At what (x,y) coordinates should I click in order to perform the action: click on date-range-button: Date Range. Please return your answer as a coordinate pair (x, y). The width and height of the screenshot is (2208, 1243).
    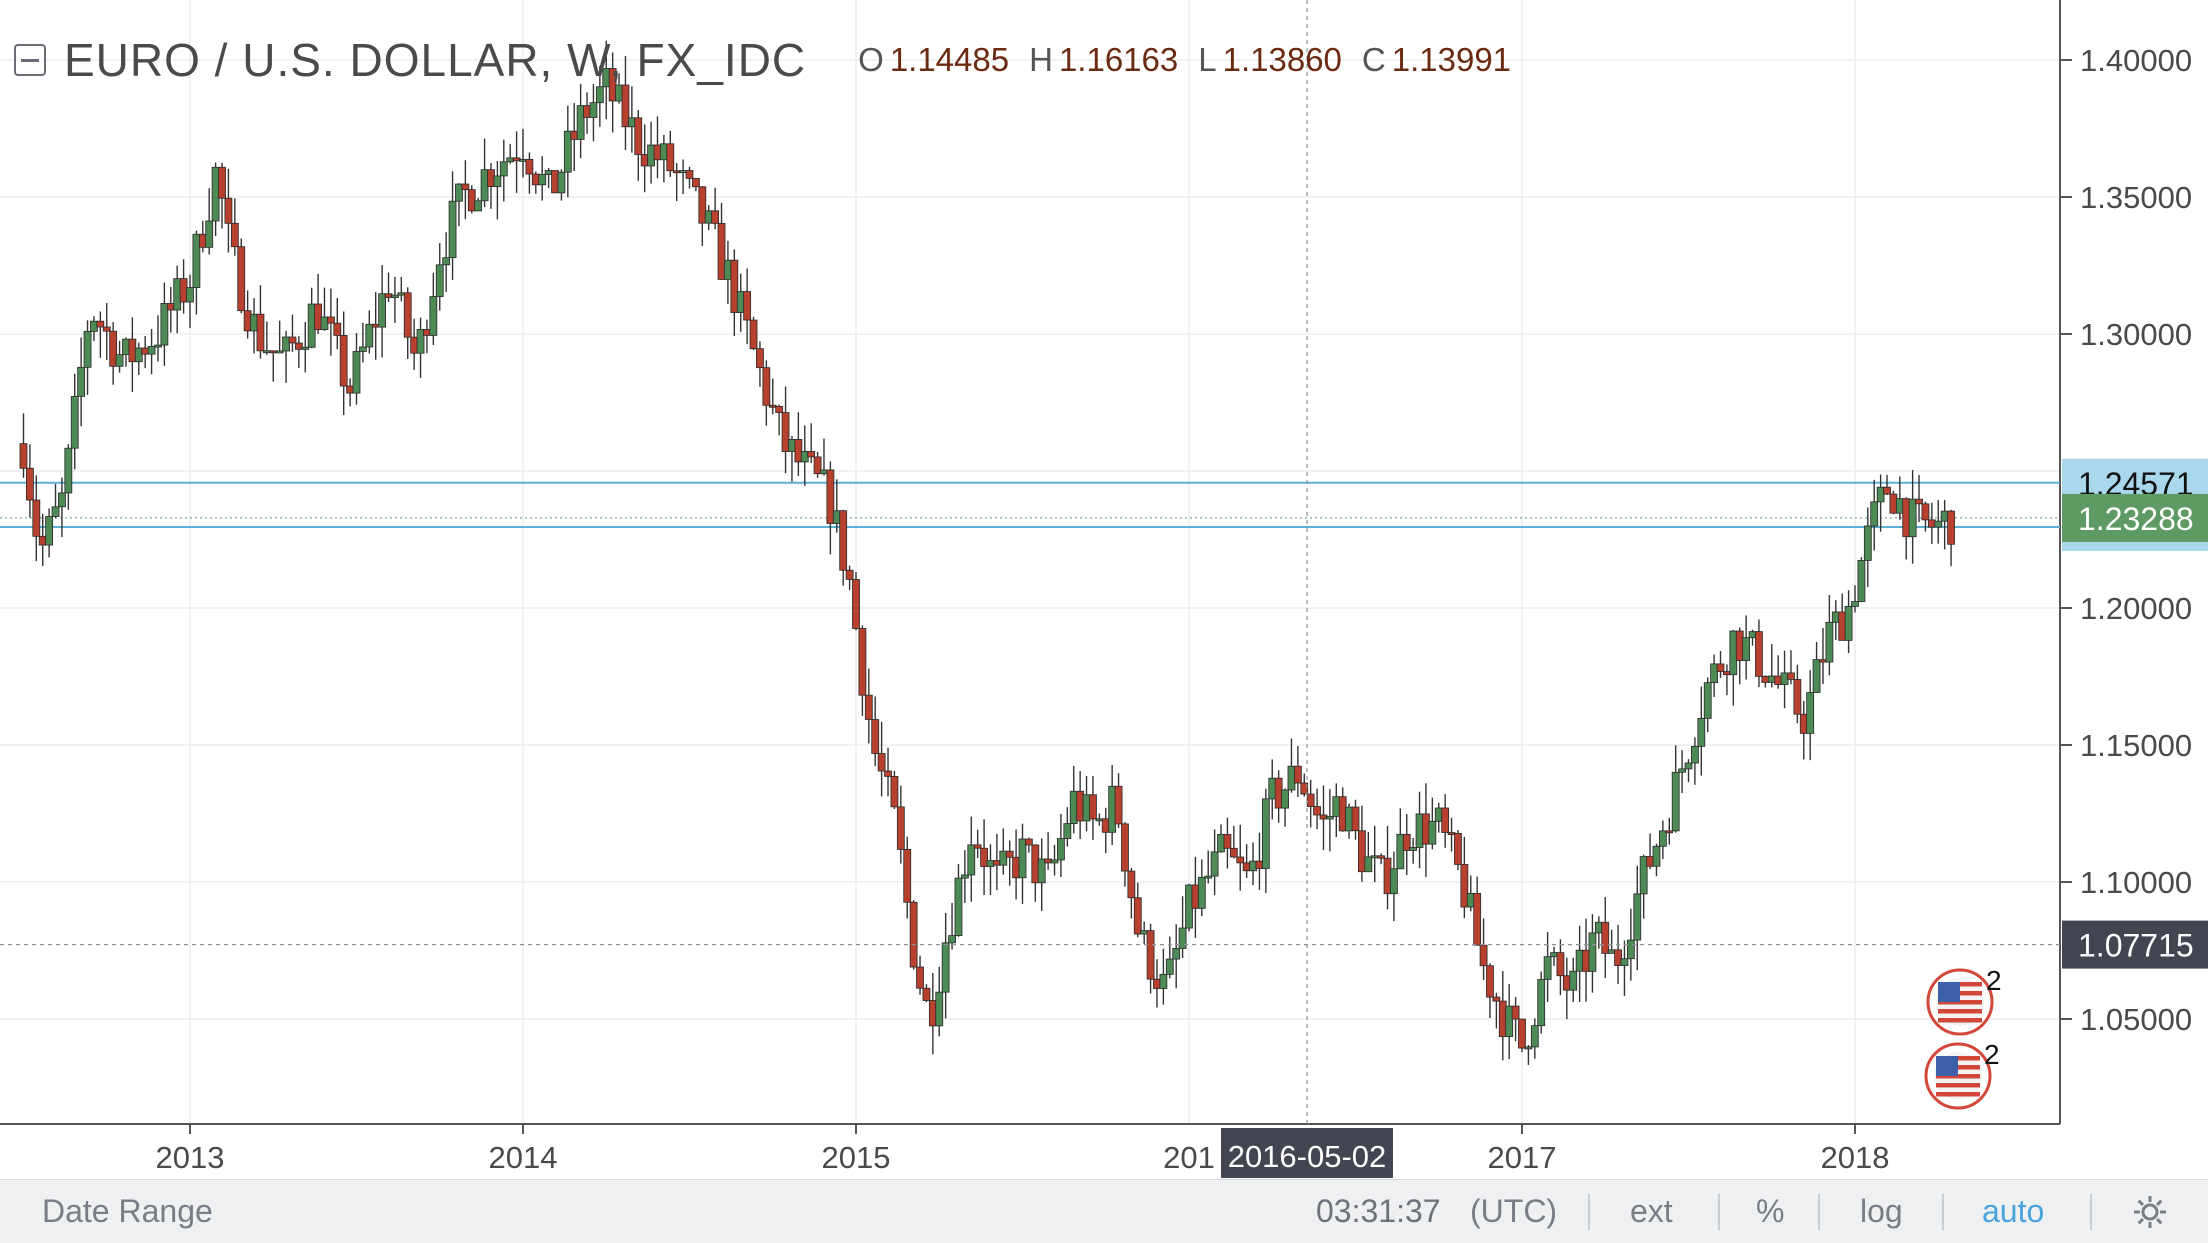
    Looking at the image, I should click on (127, 1211).